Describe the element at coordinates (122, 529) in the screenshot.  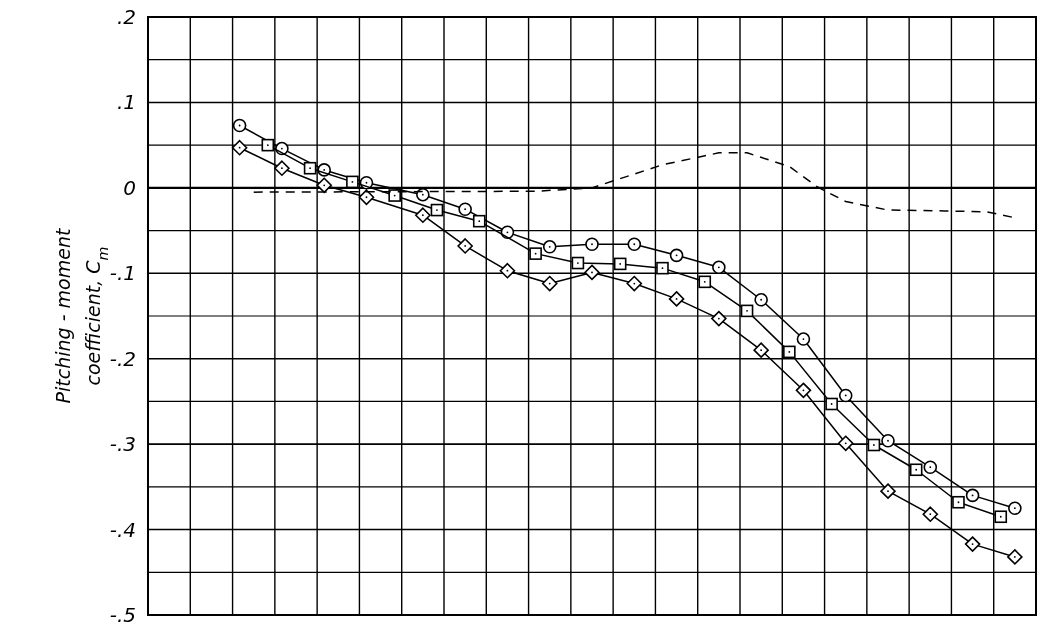
I see `y-tick-label: -.4` at that location.